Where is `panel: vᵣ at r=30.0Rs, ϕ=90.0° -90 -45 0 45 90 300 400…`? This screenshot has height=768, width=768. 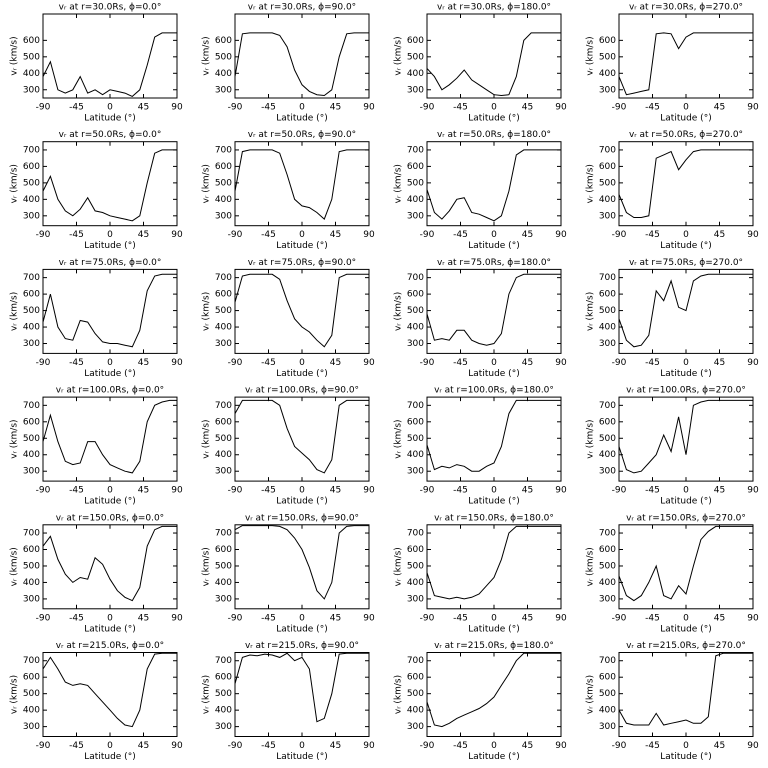
panel: vᵣ at r=30.0Rs, ϕ=90.0° -90 -45 0 45 90 300 400… is located at coordinates (288, 63).